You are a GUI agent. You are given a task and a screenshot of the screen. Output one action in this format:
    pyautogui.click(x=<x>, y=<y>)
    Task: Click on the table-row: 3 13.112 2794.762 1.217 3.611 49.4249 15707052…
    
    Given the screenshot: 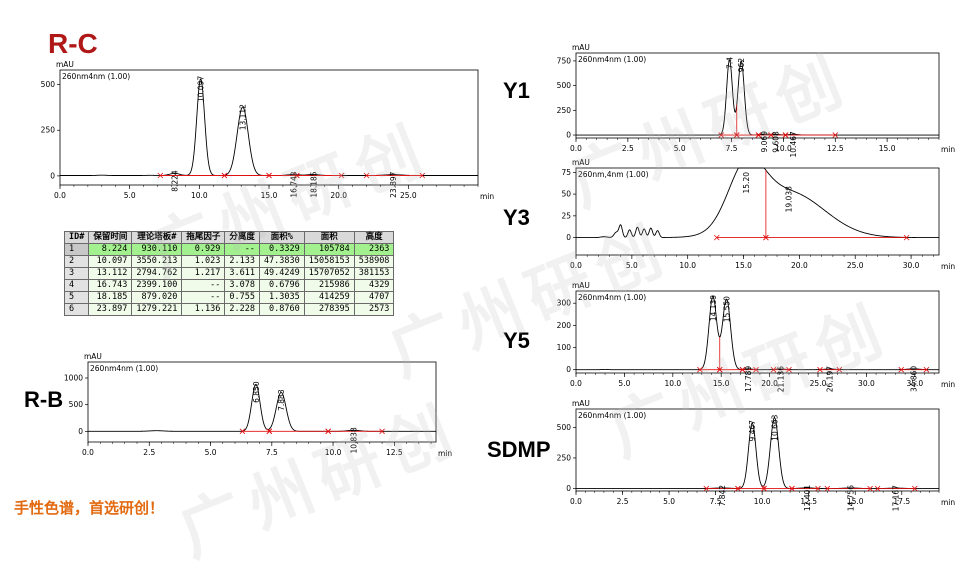 What is the action you would take?
    pyautogui.click(x=229, y=273)
    